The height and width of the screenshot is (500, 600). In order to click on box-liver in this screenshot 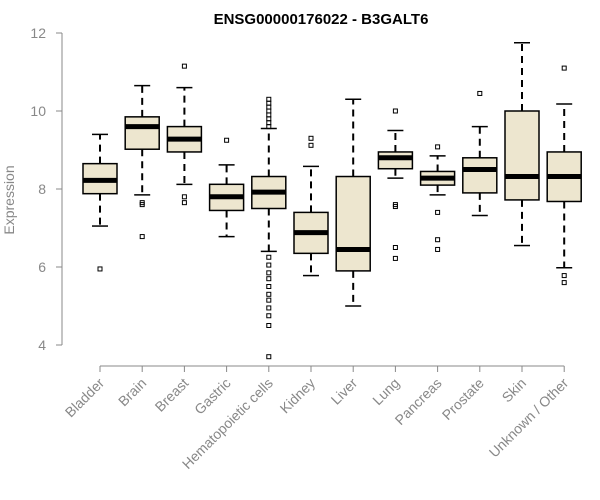, I will do `click(353, 202)`.